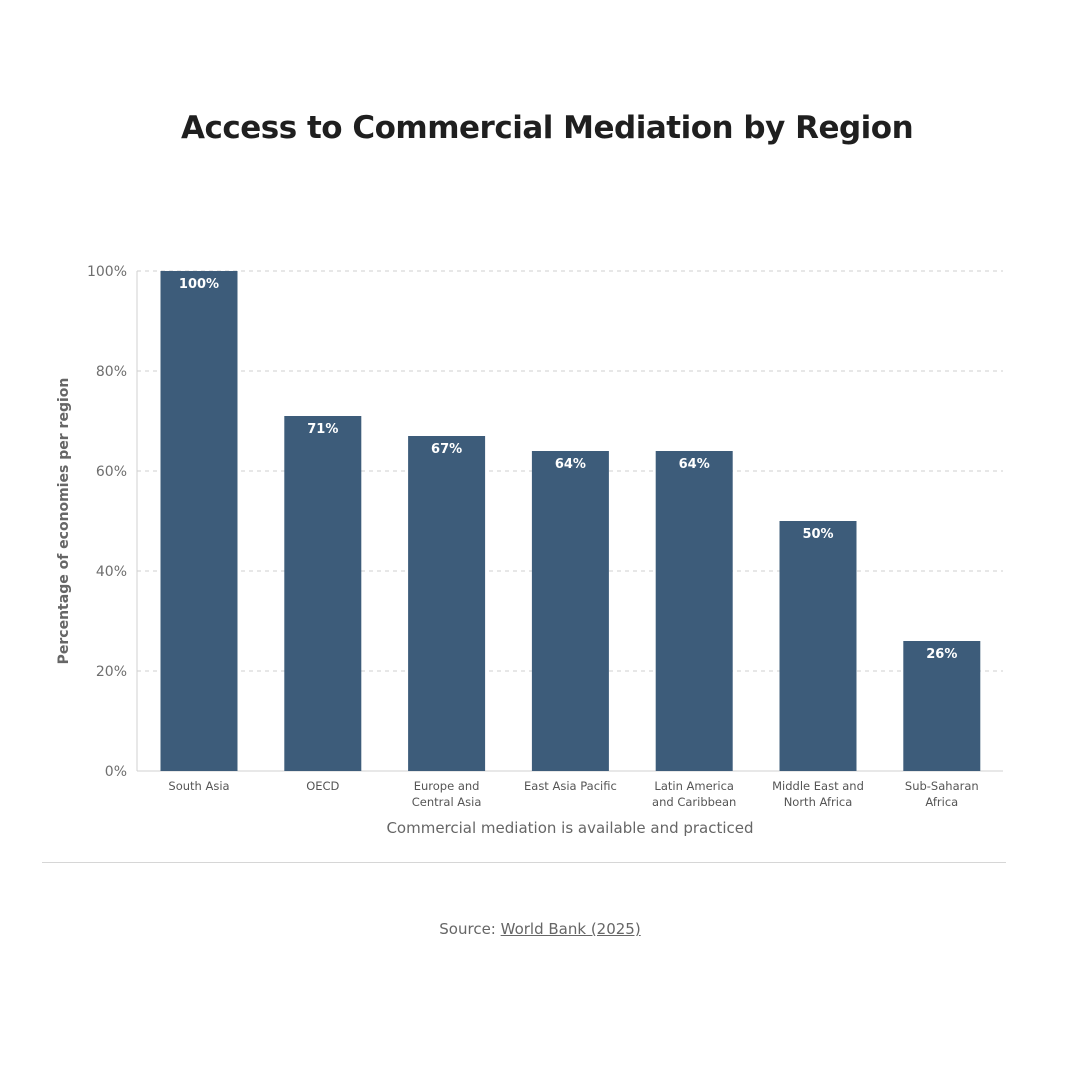 The image size is (1080, 1080). What do you see at coordinates (111, 372) in the screenshot?
I see `y-tick-label: 80%` at bounding box center [111, 372].